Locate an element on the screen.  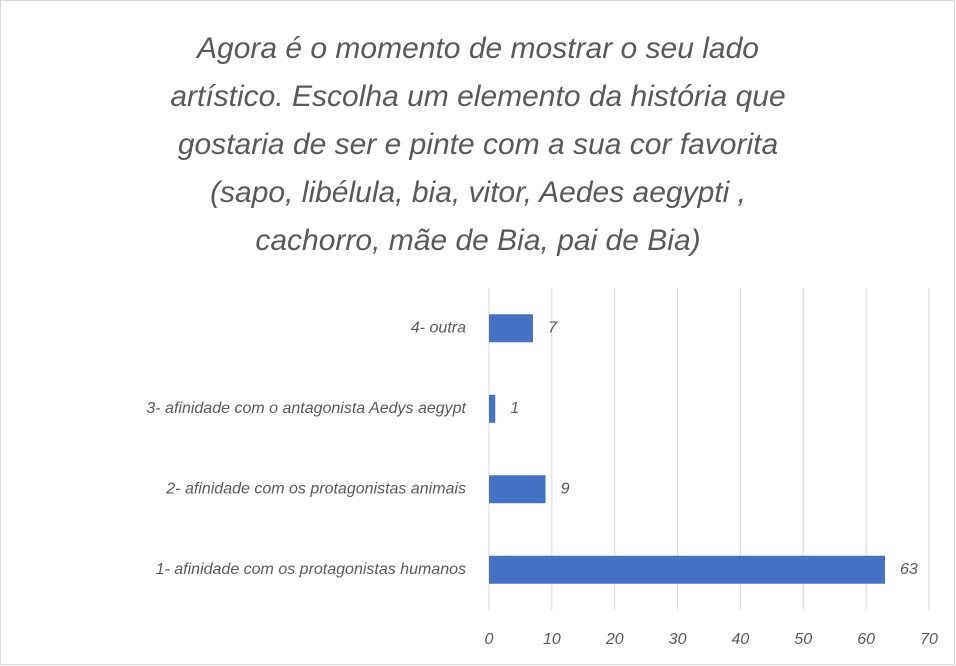
chart-title: cachorro, mãe de Bia, pai de Bia) is located at coordinates (477, 240).